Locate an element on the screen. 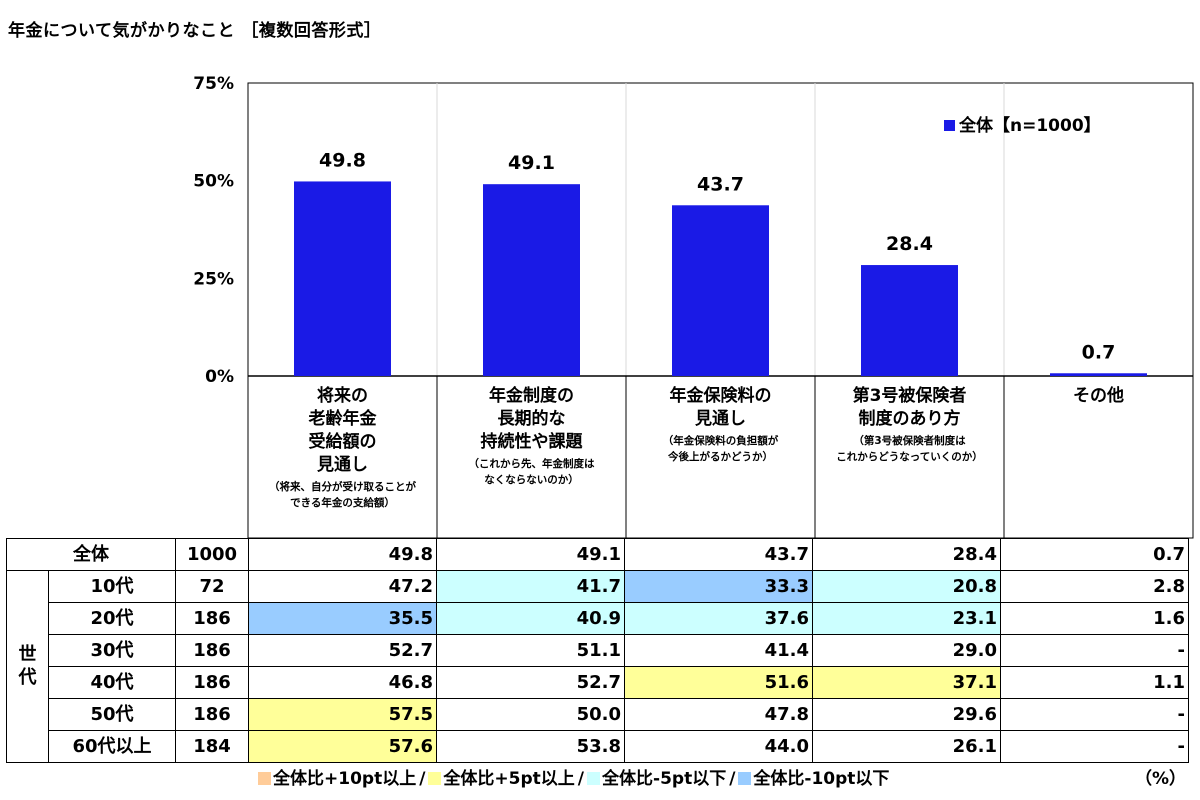 This screenshot has height=800, width=1200. bar-value-label: 49.1 is located at coordinates (531, 163).